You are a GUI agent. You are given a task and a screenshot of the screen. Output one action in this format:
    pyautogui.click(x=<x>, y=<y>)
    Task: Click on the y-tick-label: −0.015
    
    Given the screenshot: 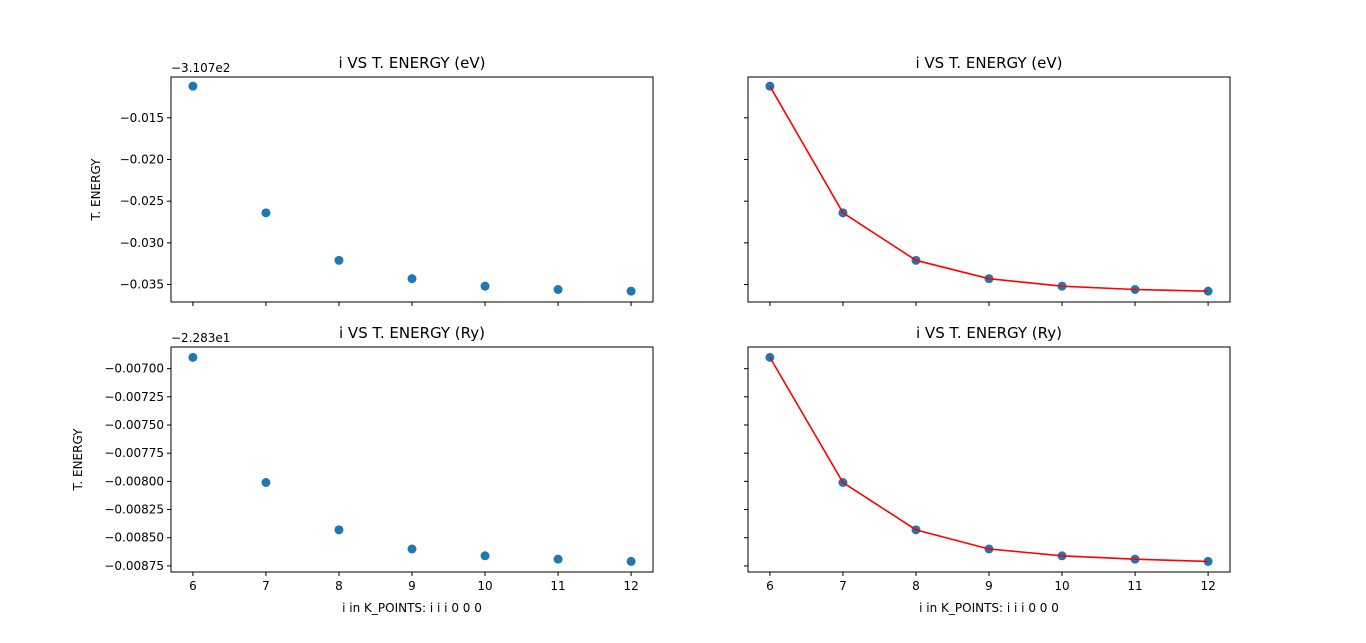 What is the action you would take?
    pyautogui.click(x=142, y=118)
    